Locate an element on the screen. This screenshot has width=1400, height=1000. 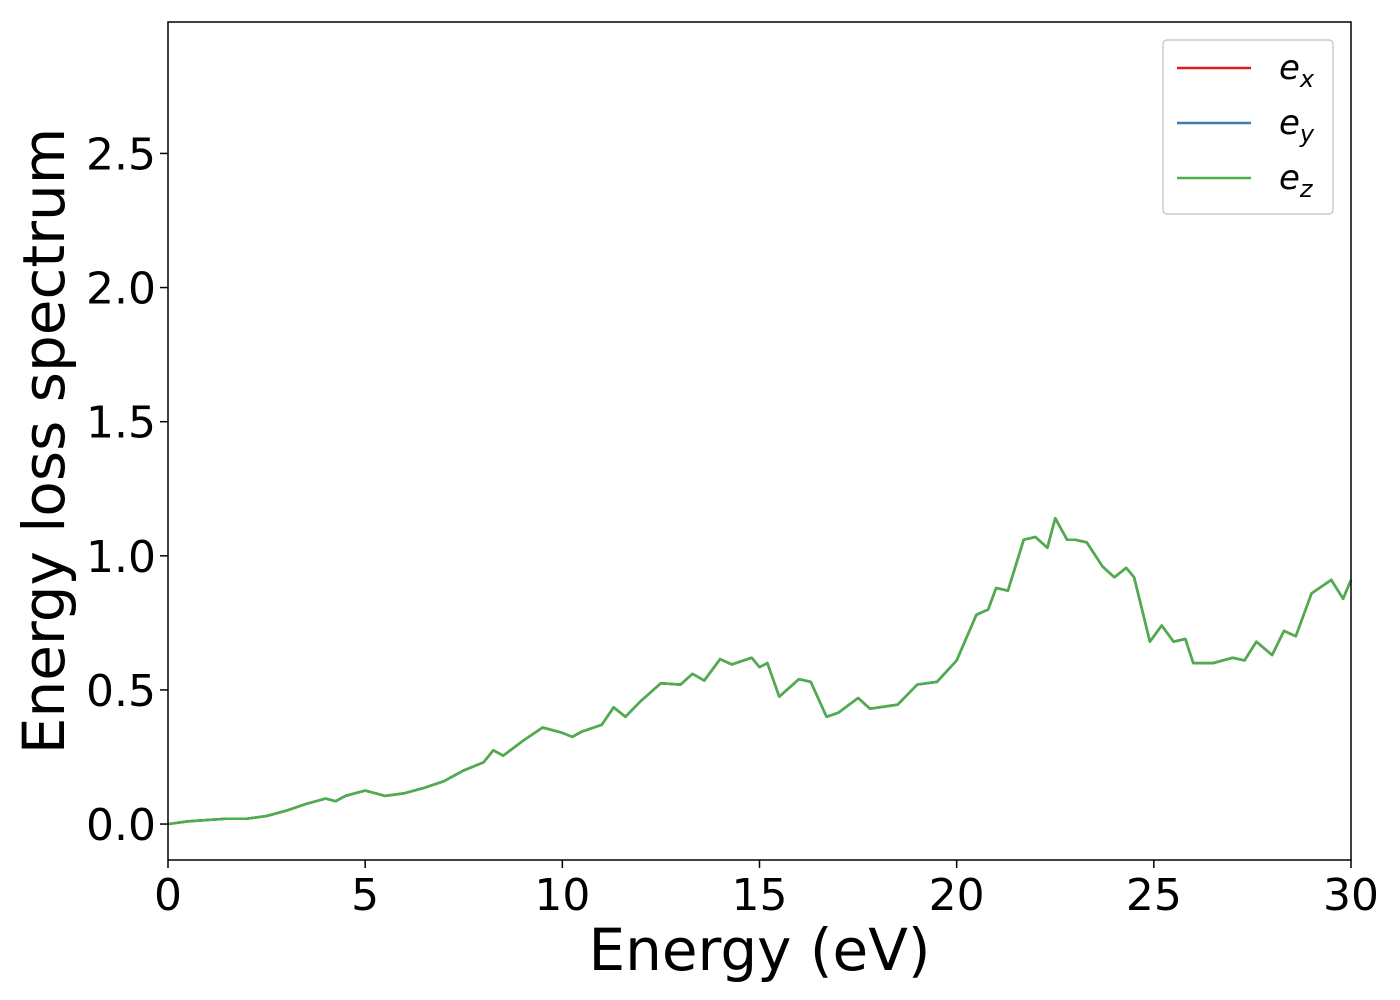
y-axis-label: Energy loss spectrum is located at coordinates (44, 441).